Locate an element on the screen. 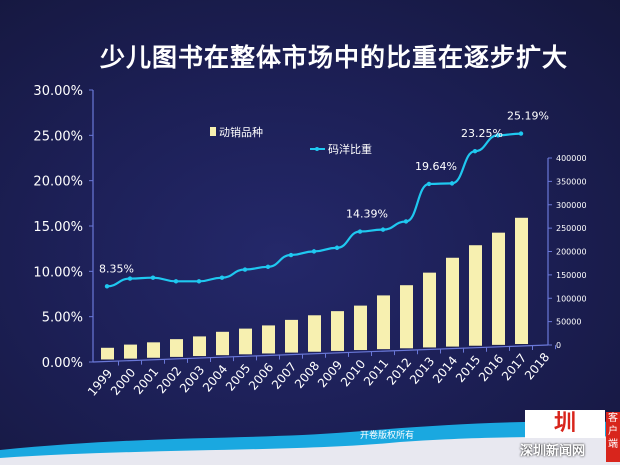 This screenshot has width=620, height=465. legend-bar-label: 动销品种 is located at coordinates (241, 132).